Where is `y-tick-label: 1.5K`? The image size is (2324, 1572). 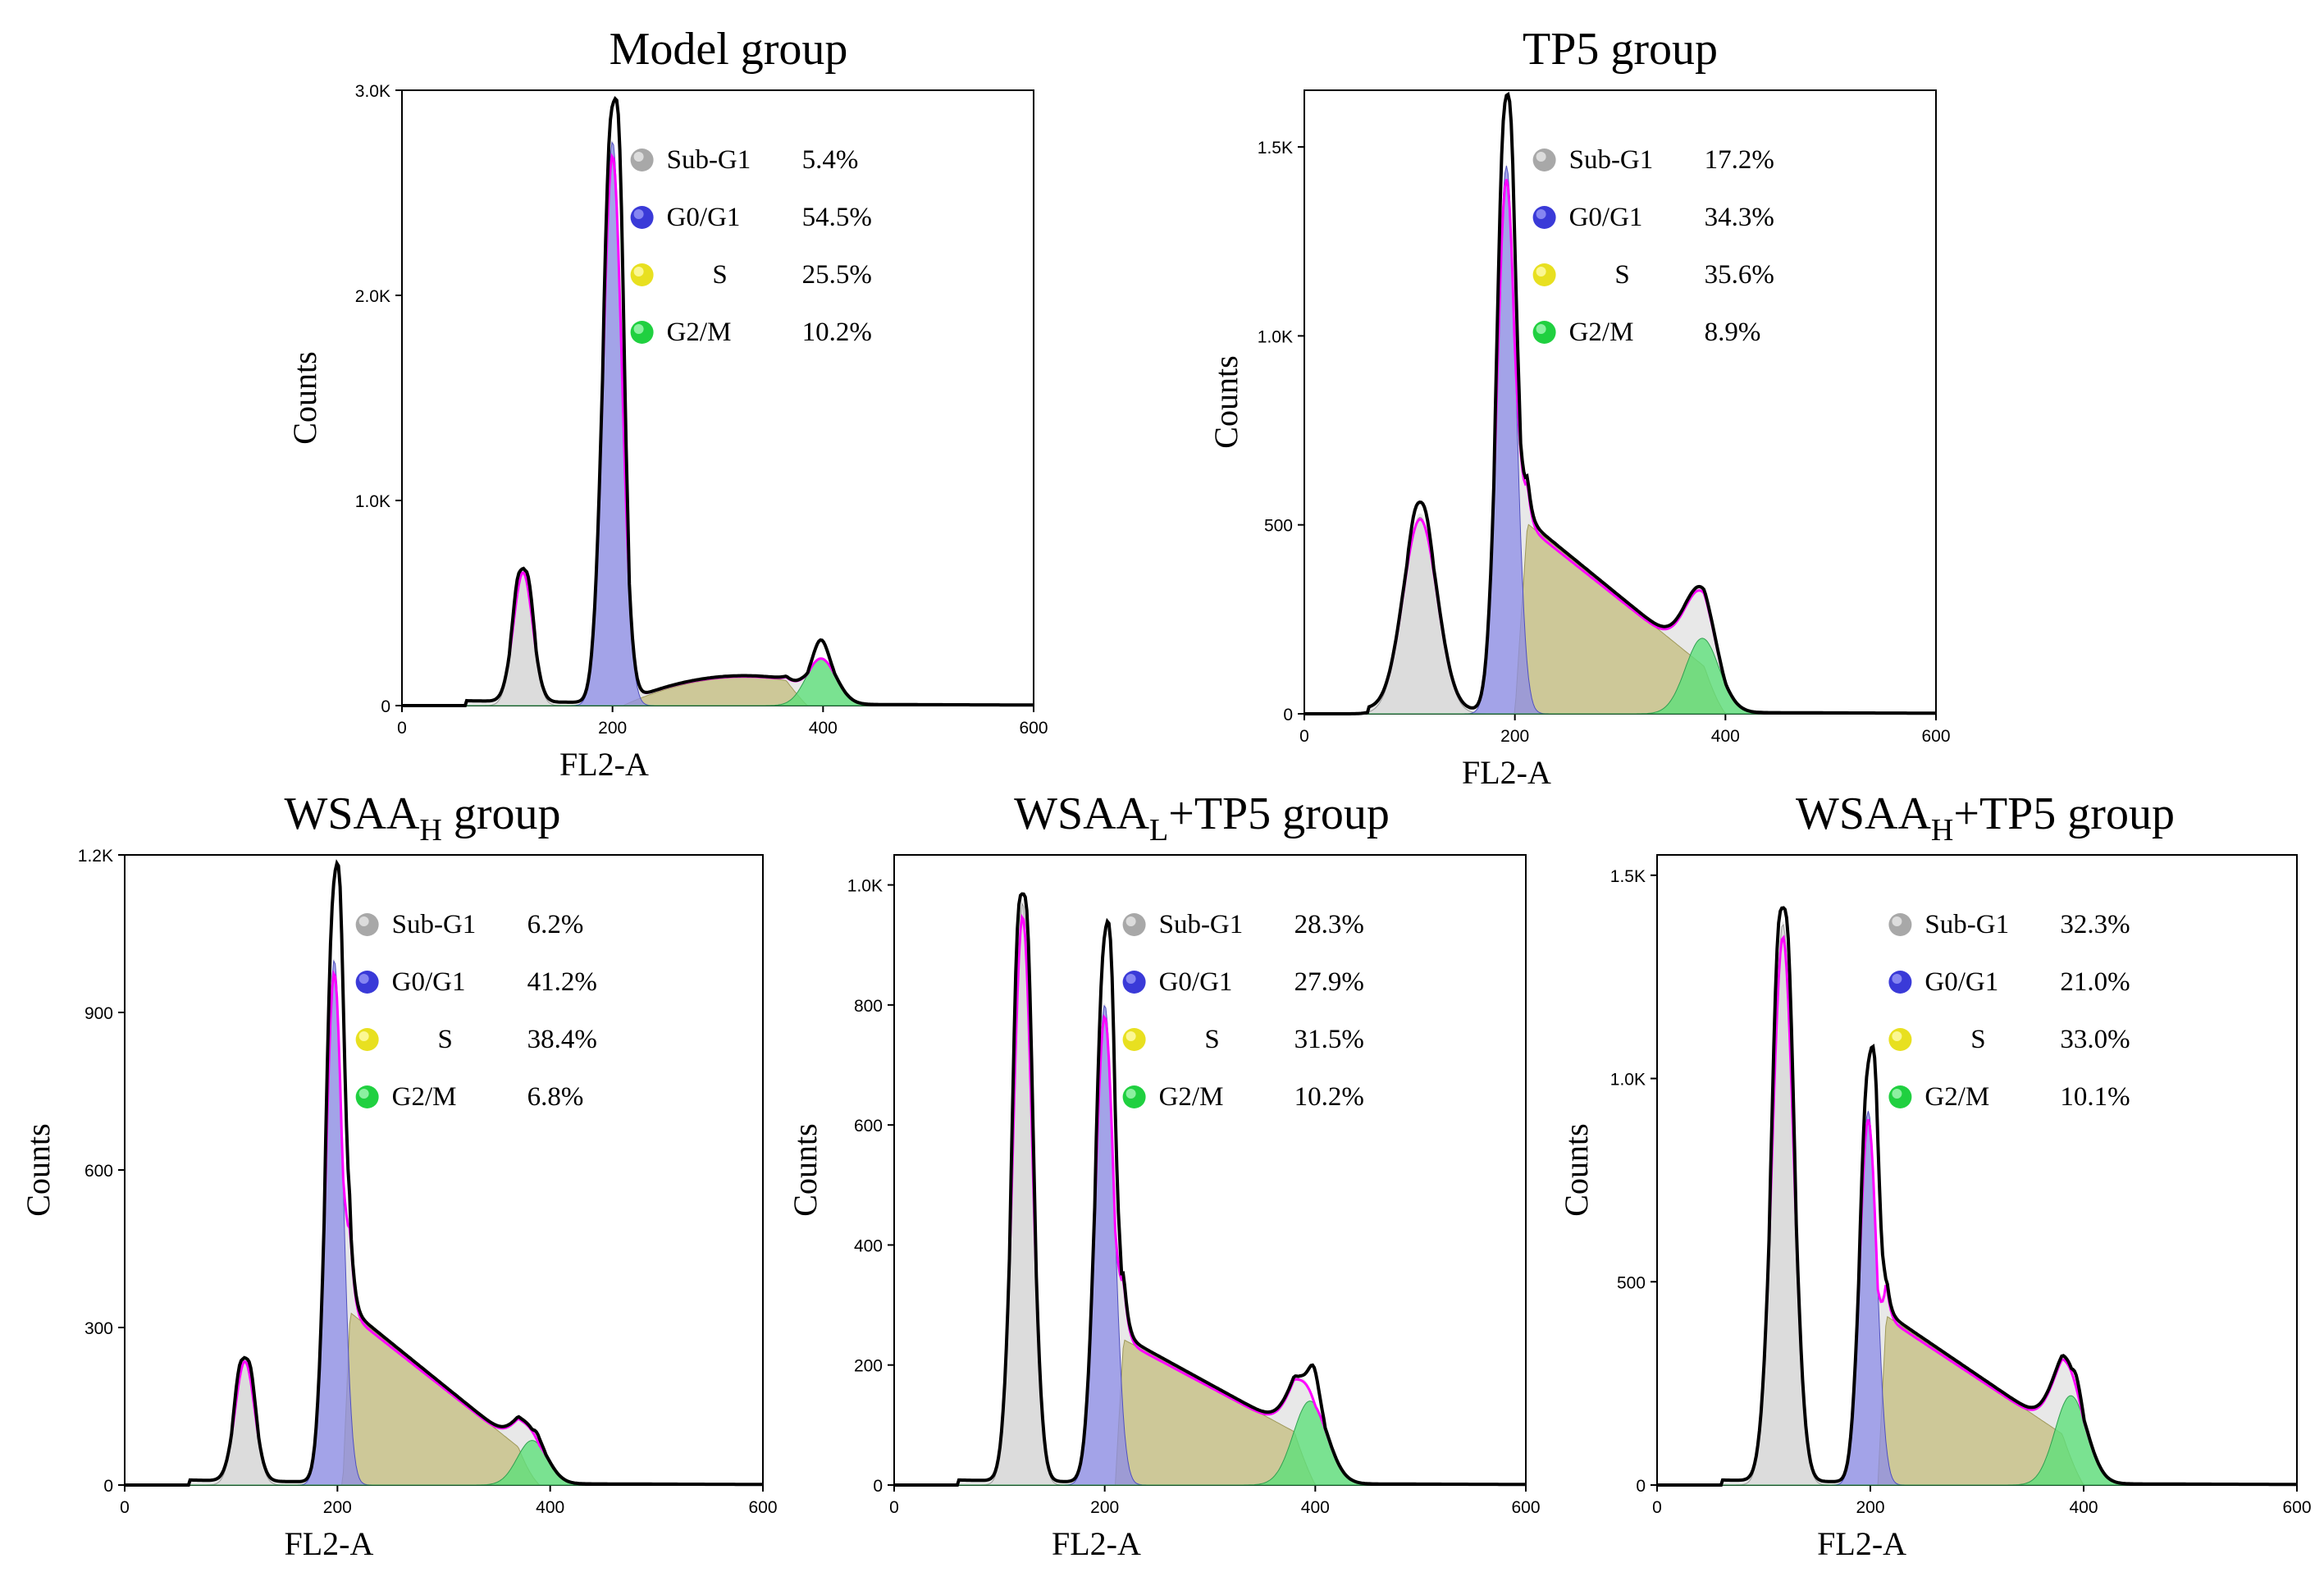
y-tick-label: 1.5K is located at coordinates (1628, 876).